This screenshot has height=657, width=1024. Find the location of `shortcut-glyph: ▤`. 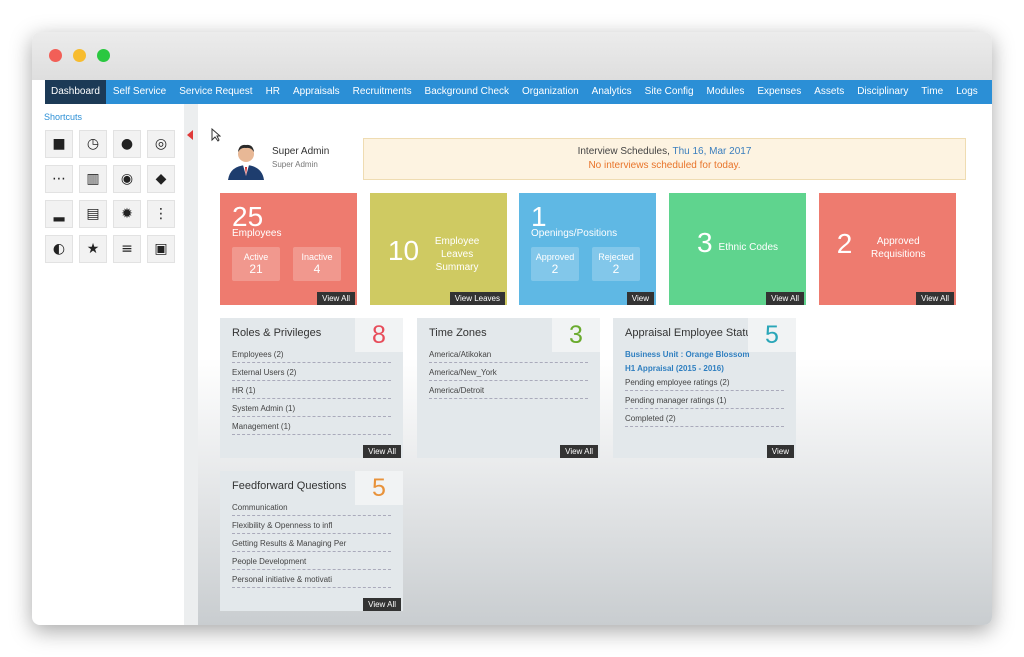

shortcut-glyph: ▤ is located at coordinates (93, 214).